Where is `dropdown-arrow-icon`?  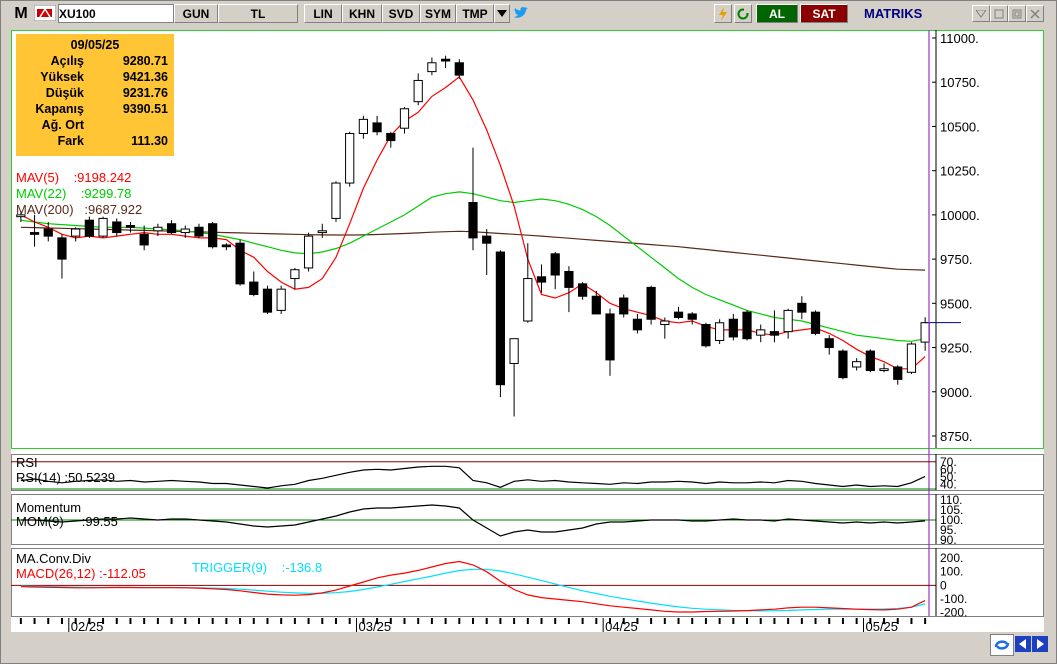 dropdown-arrow-icon is located at coordinates (502, 13).